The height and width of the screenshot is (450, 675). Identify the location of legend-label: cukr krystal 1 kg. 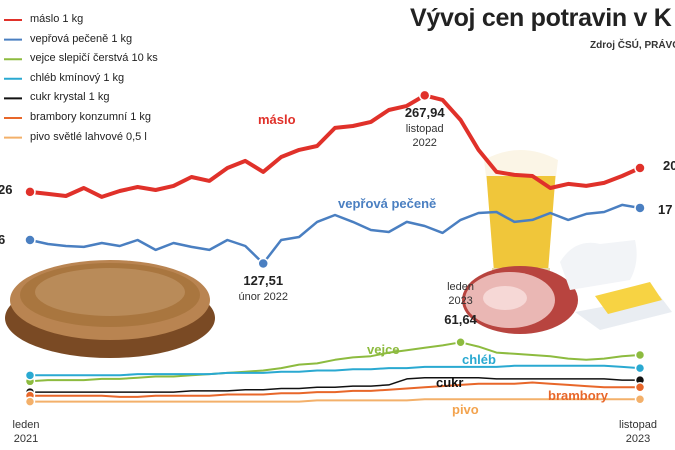
(70, 97).